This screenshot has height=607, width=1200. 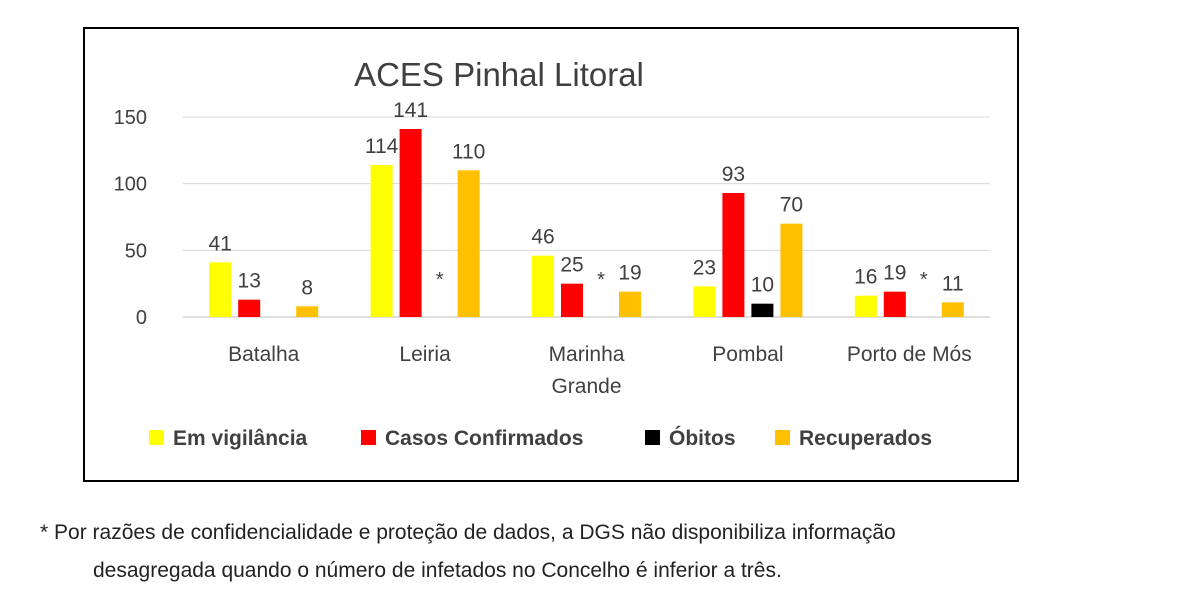 I want to click on data-label: 13, so click(x=249, y=281).